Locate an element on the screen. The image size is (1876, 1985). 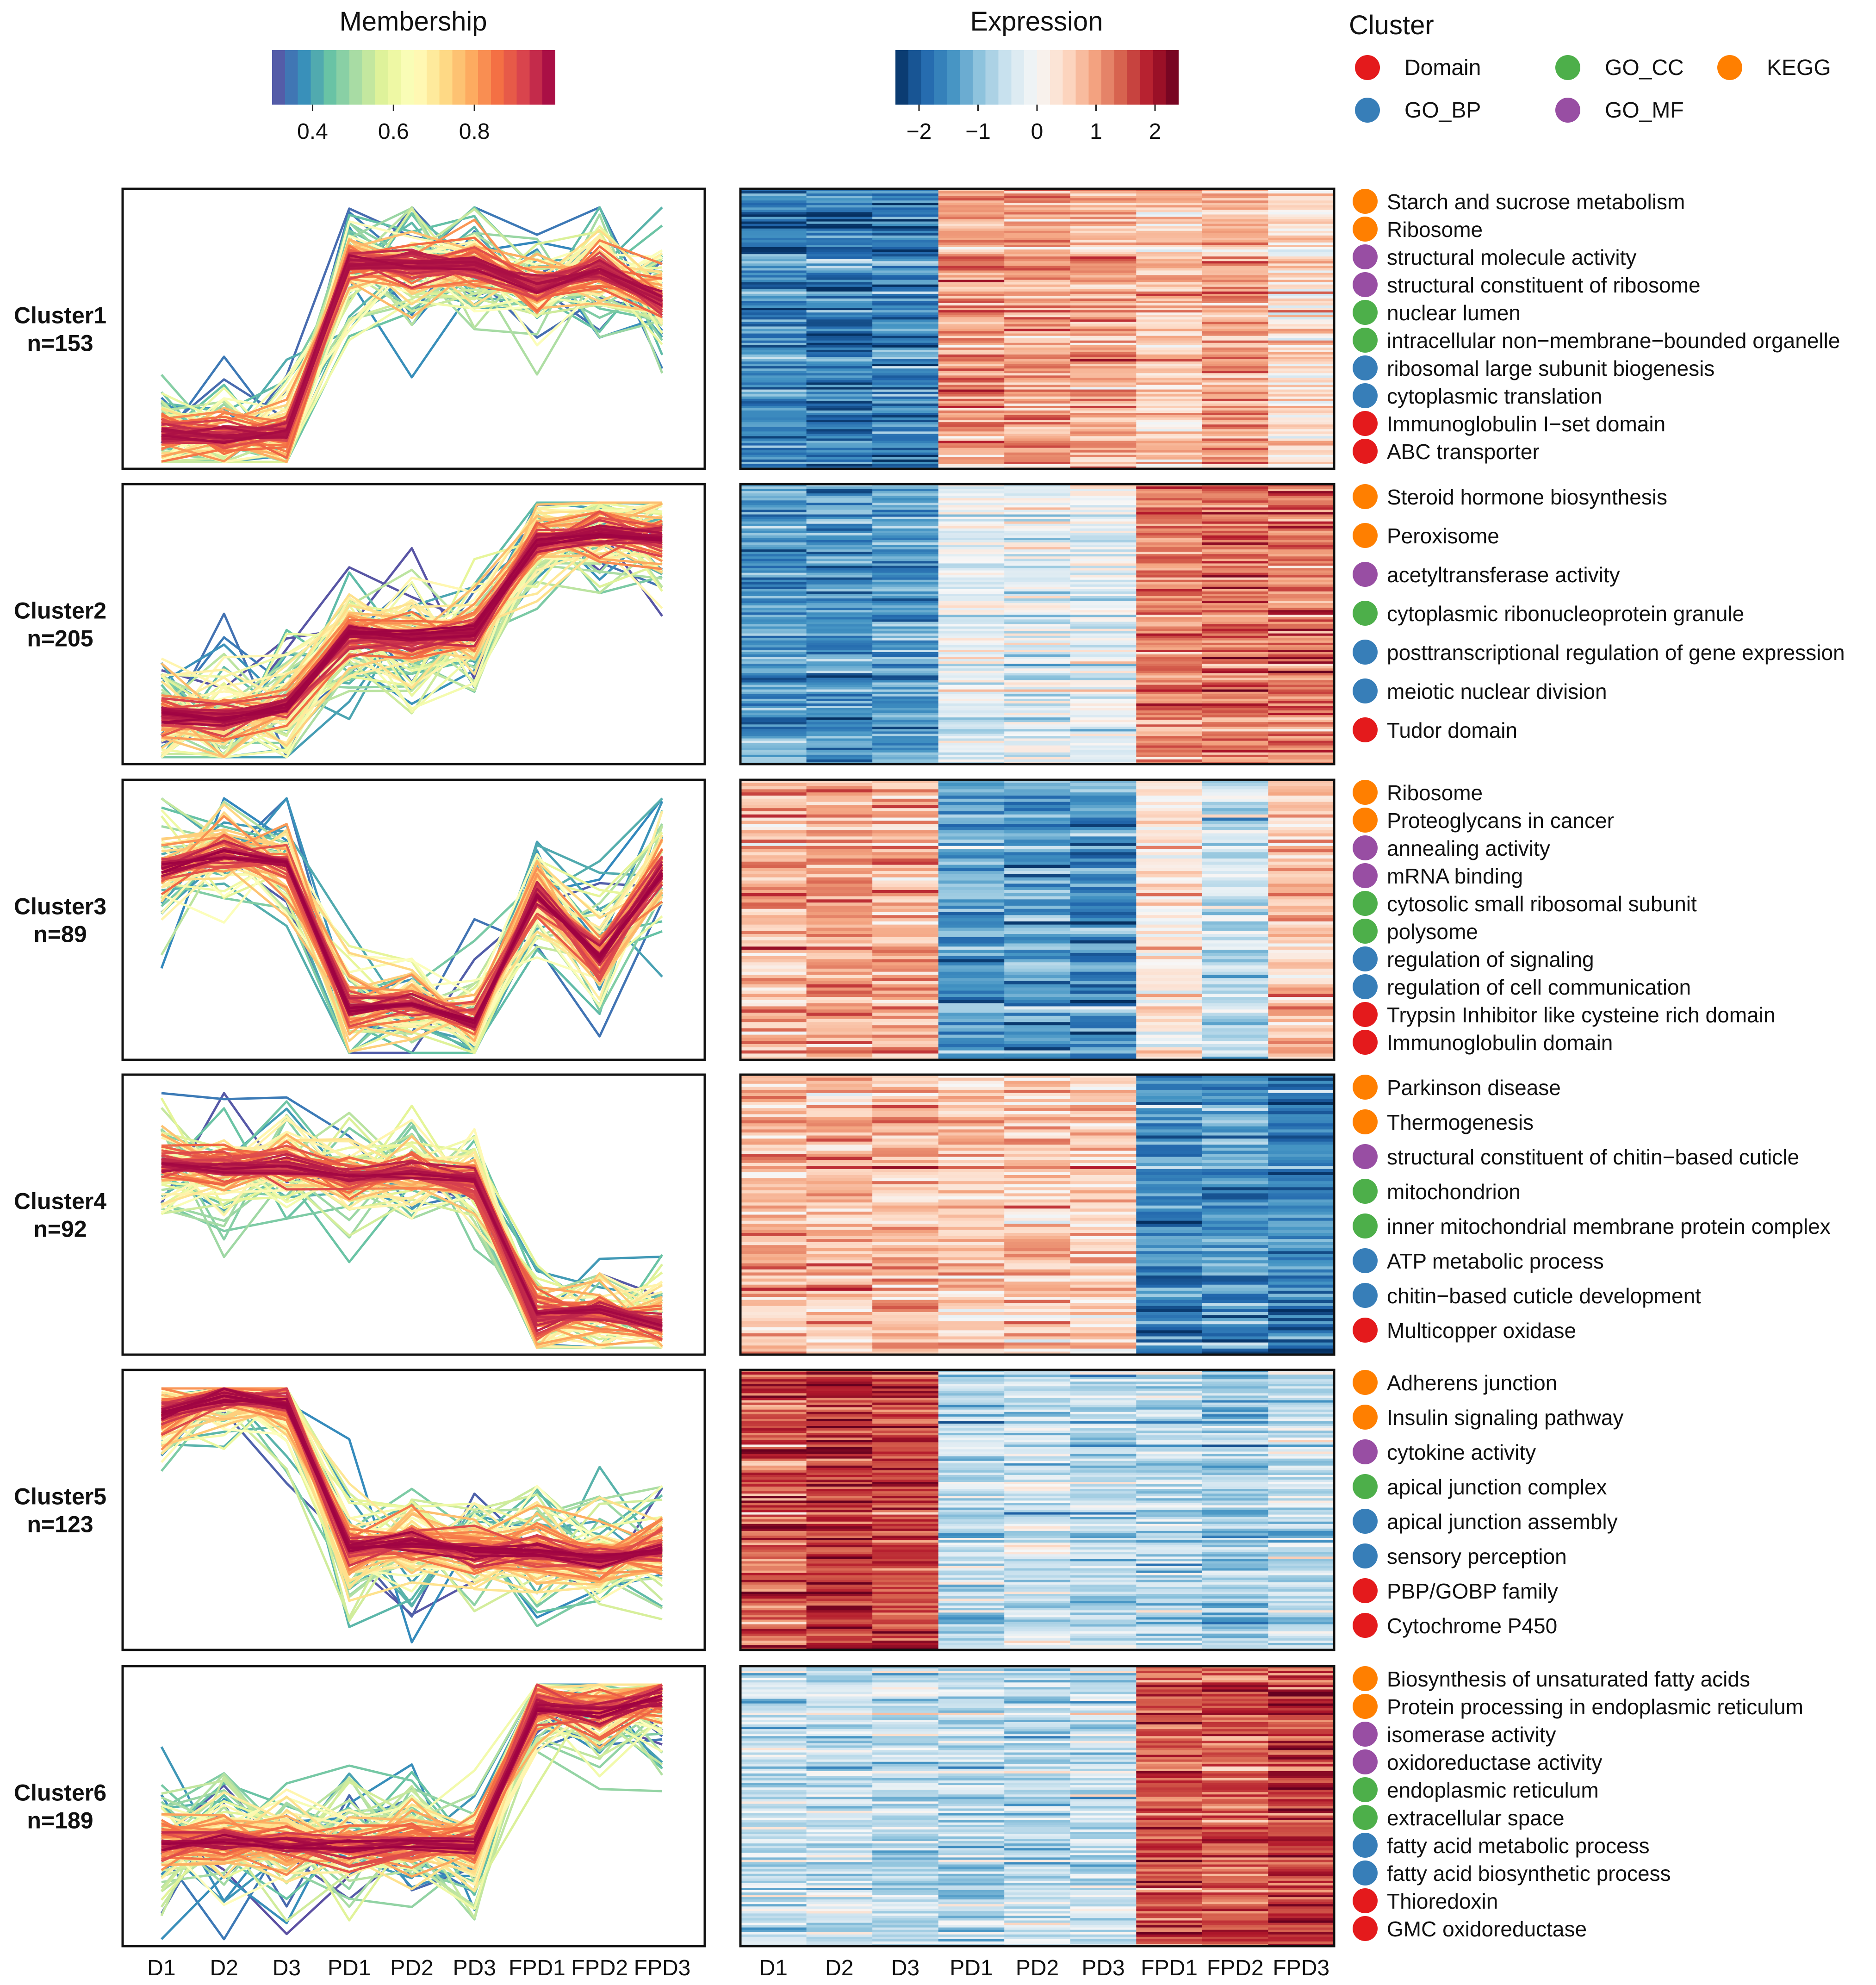
legend-label-kegg: KEGG is located at coordinates (1799, 68).